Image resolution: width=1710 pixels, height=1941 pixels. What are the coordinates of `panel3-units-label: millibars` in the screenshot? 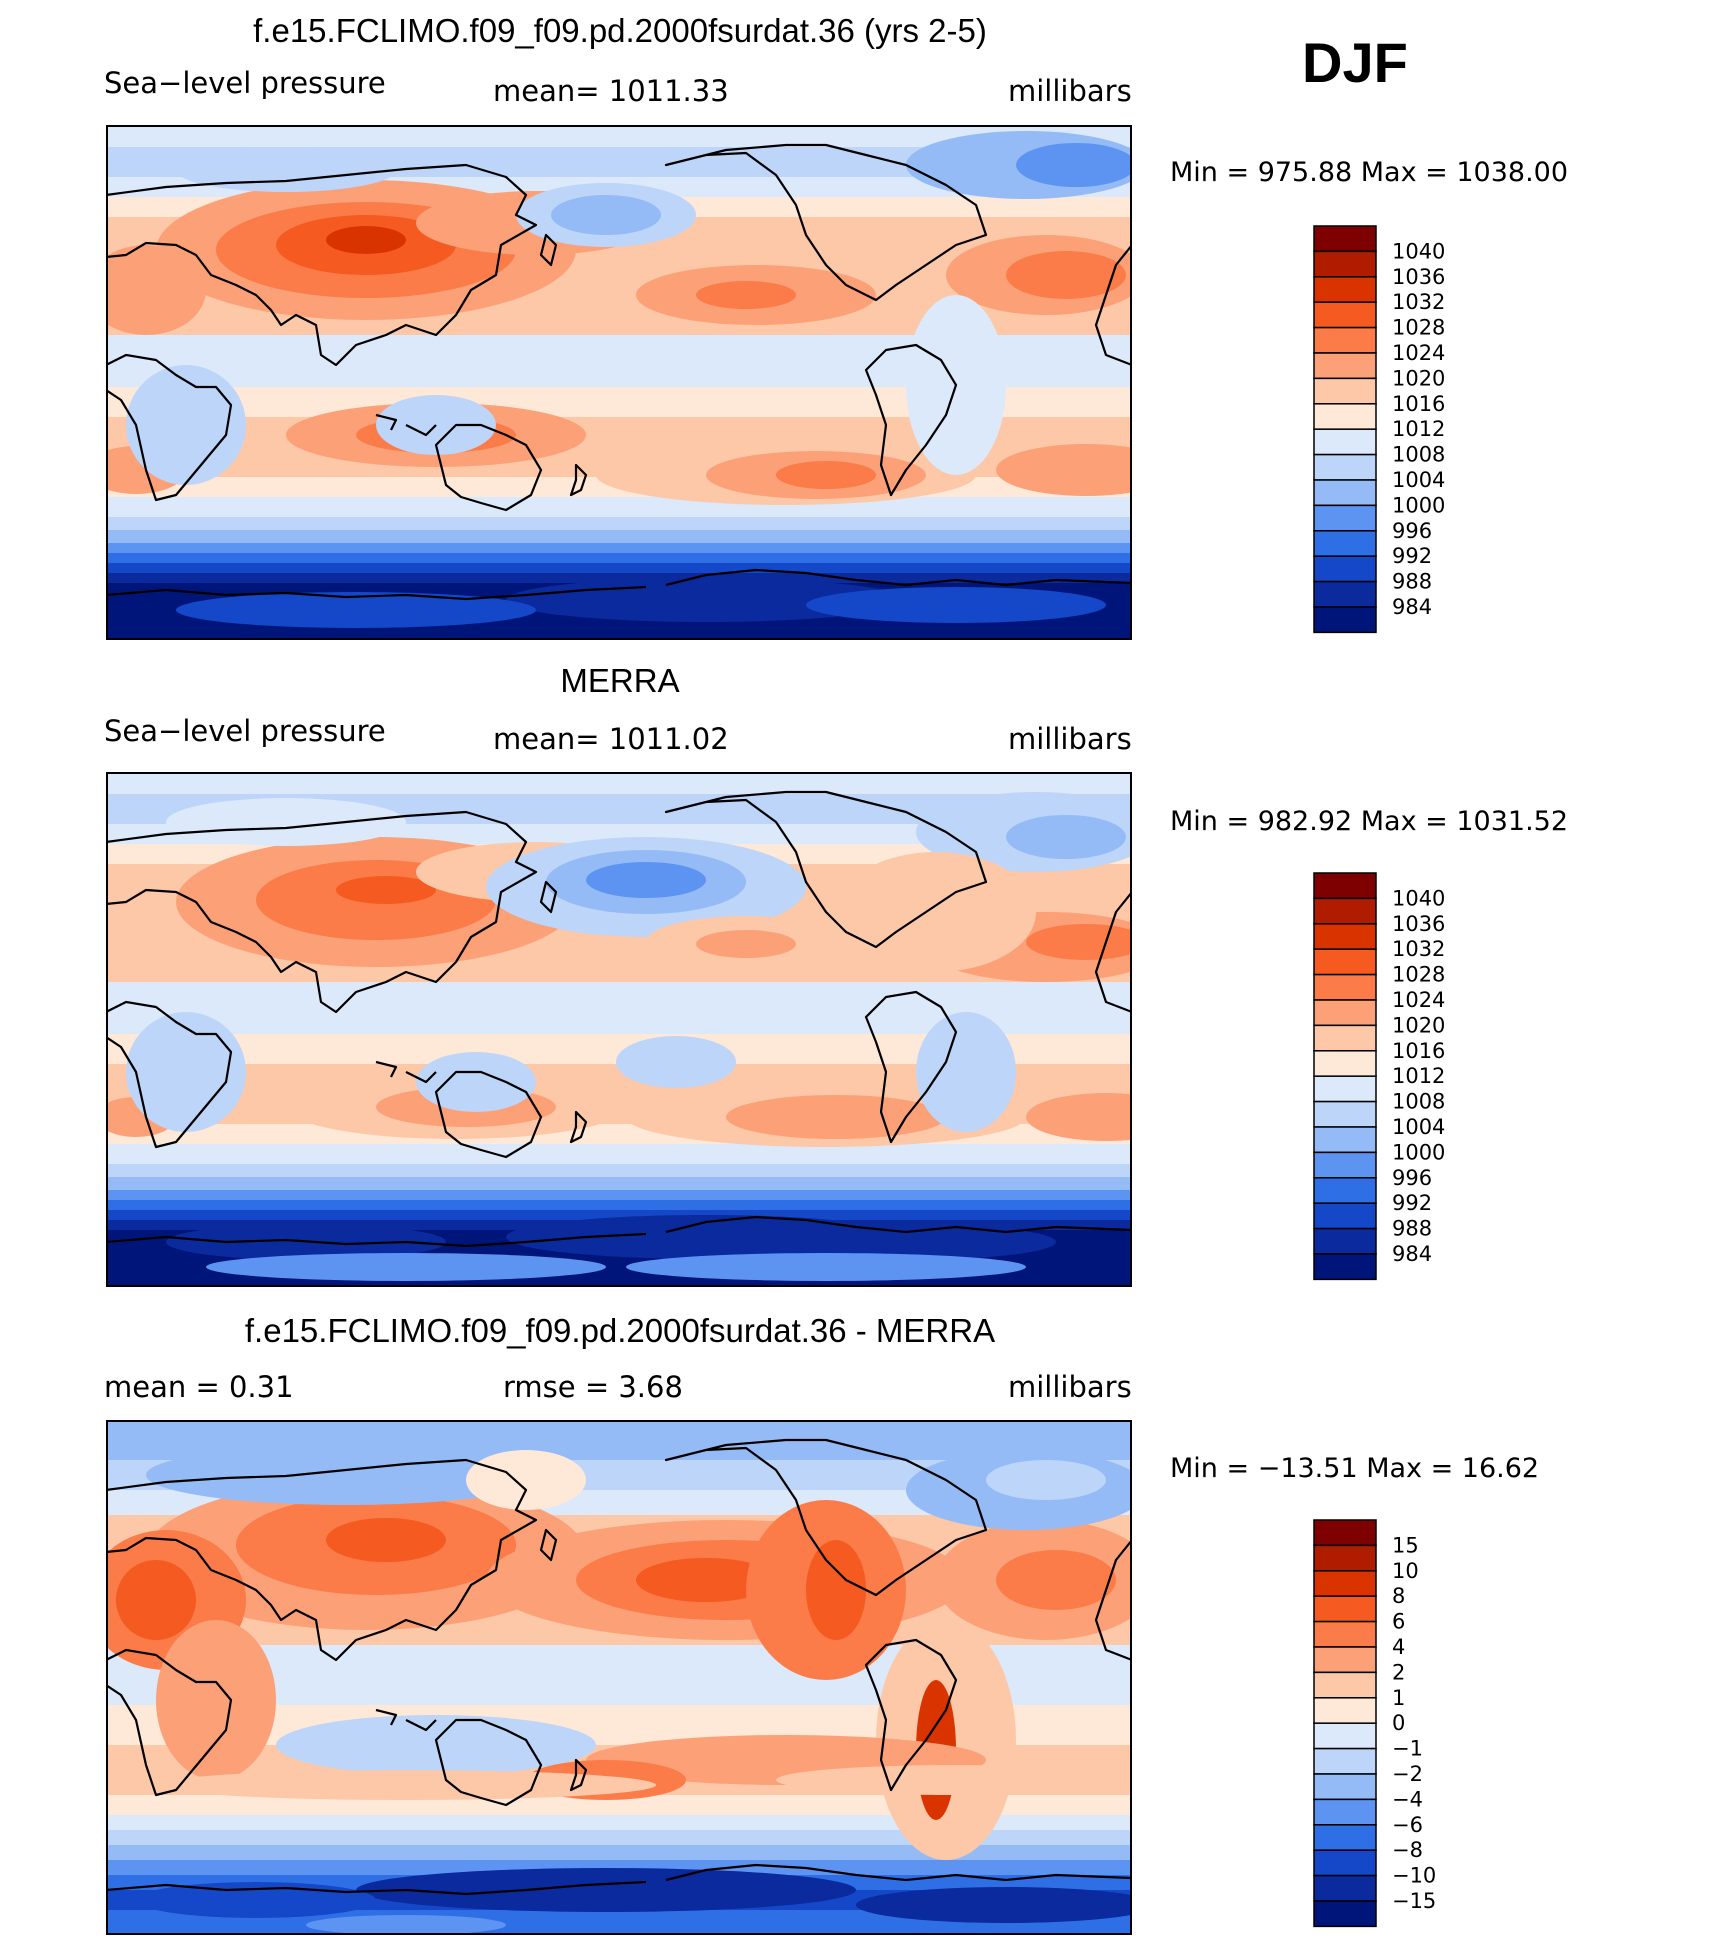 It's located at (1070, 1387).